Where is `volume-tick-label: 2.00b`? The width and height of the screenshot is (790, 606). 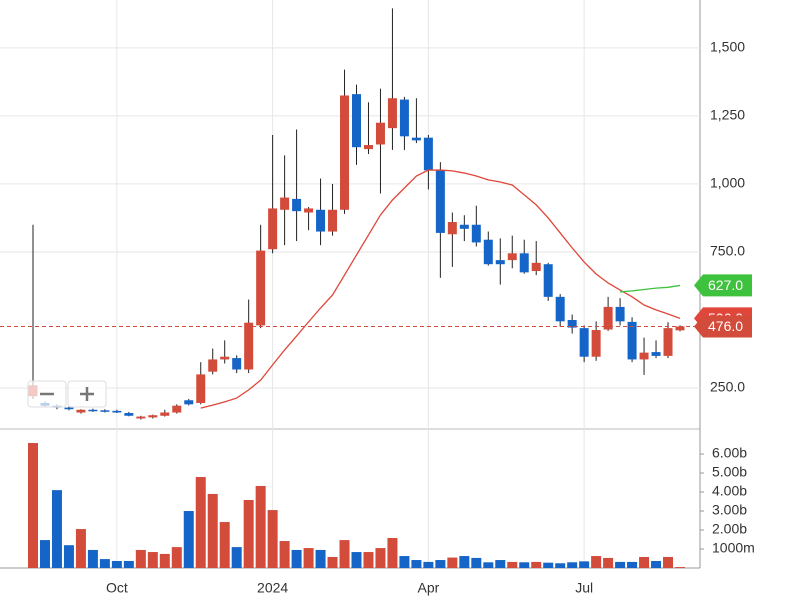 volume-tick-label: 2.00b is located at coordinates (729, 529).